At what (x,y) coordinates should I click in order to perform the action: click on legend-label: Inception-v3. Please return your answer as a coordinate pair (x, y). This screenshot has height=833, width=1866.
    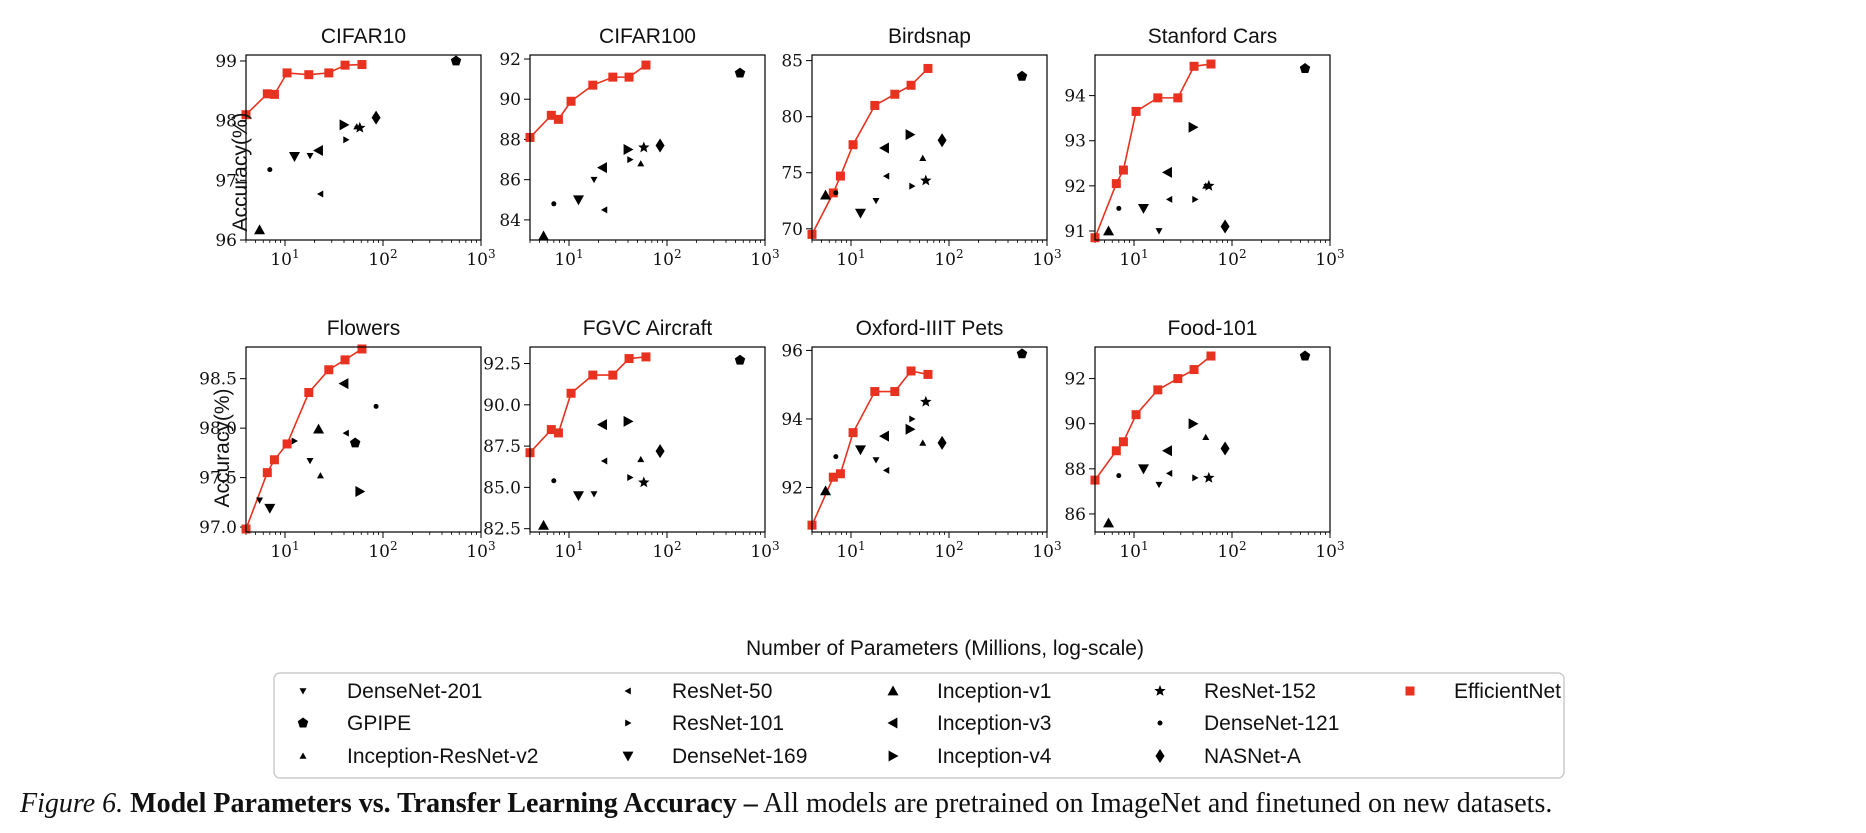
    Looking at the image, I should click on (994, 723).